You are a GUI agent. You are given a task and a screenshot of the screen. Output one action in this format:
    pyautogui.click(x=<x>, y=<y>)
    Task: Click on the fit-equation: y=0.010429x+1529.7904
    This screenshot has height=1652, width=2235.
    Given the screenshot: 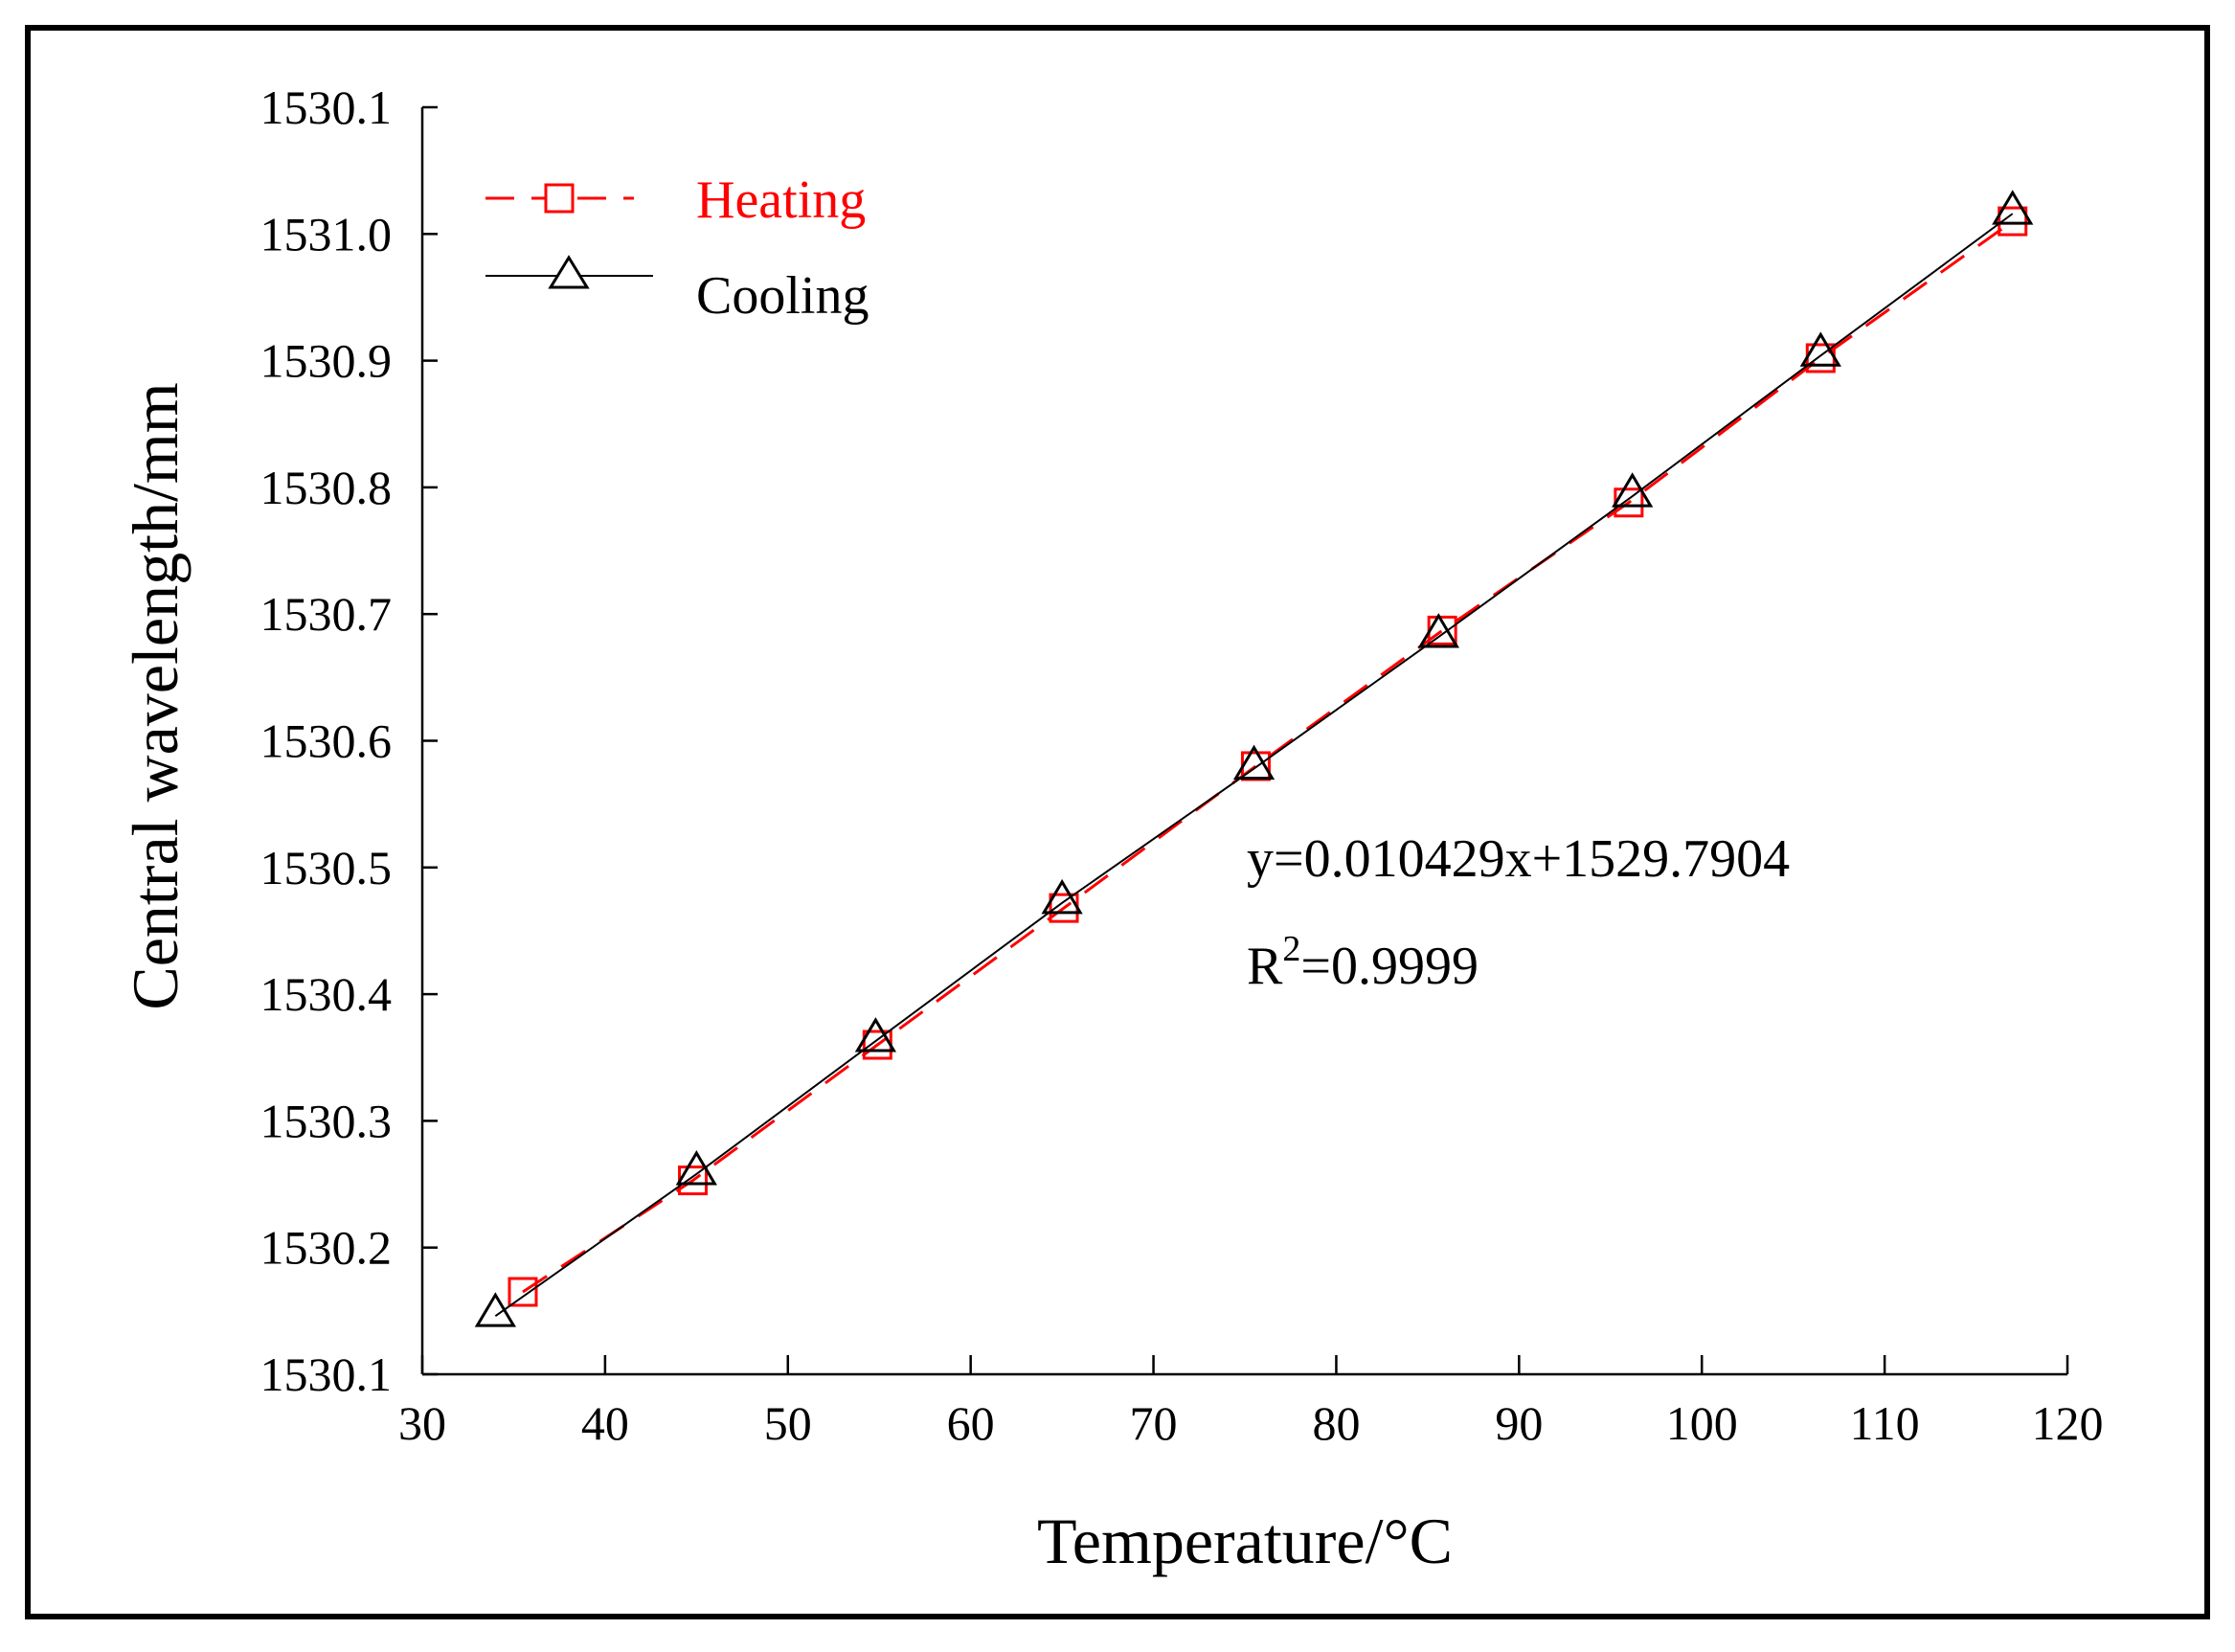 What is the action you would take?
    pyautogui.click(x=1518, y=859)
    